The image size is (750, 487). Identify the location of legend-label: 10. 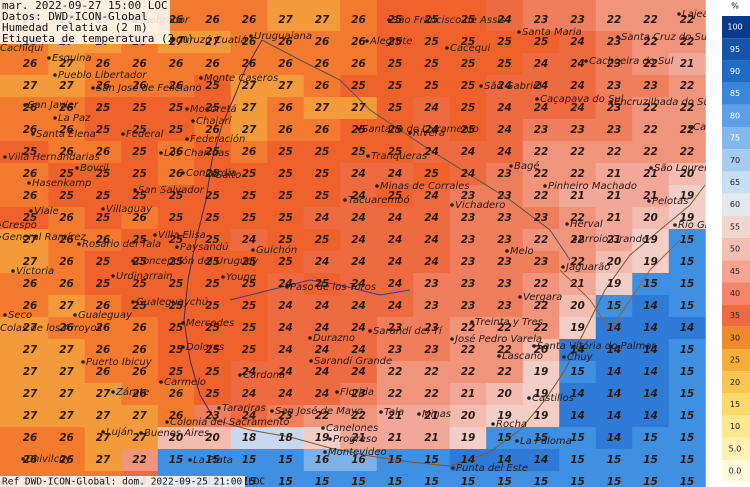
(735, 426).